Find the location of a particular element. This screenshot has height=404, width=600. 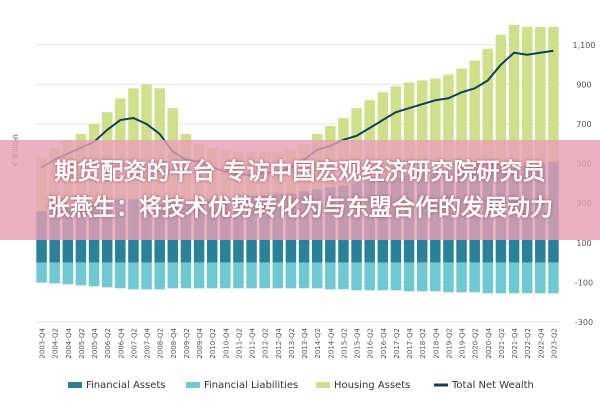

x-tick-label: 2011-Q4 is located at coordinates (253, 342).